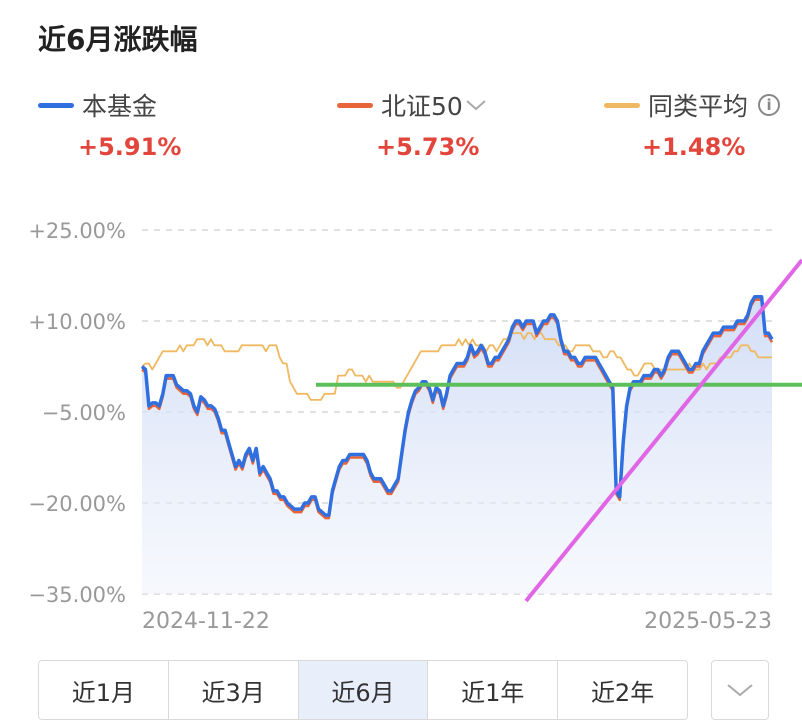 This screenshot has width=802, height=720. I want to click on legend-item-fund: 本基金, so click(97, 105).